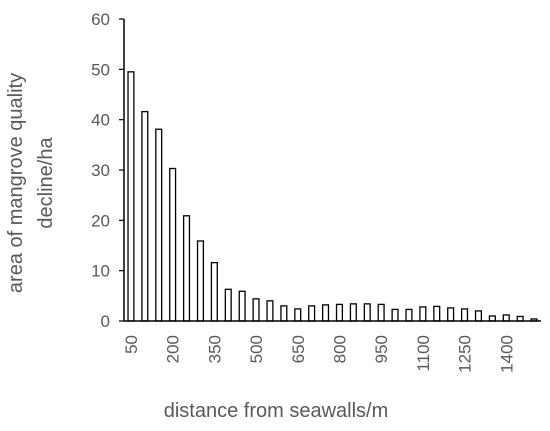  I want to click on y-axis-title-line-2: decline/ha, so click(46, 183).